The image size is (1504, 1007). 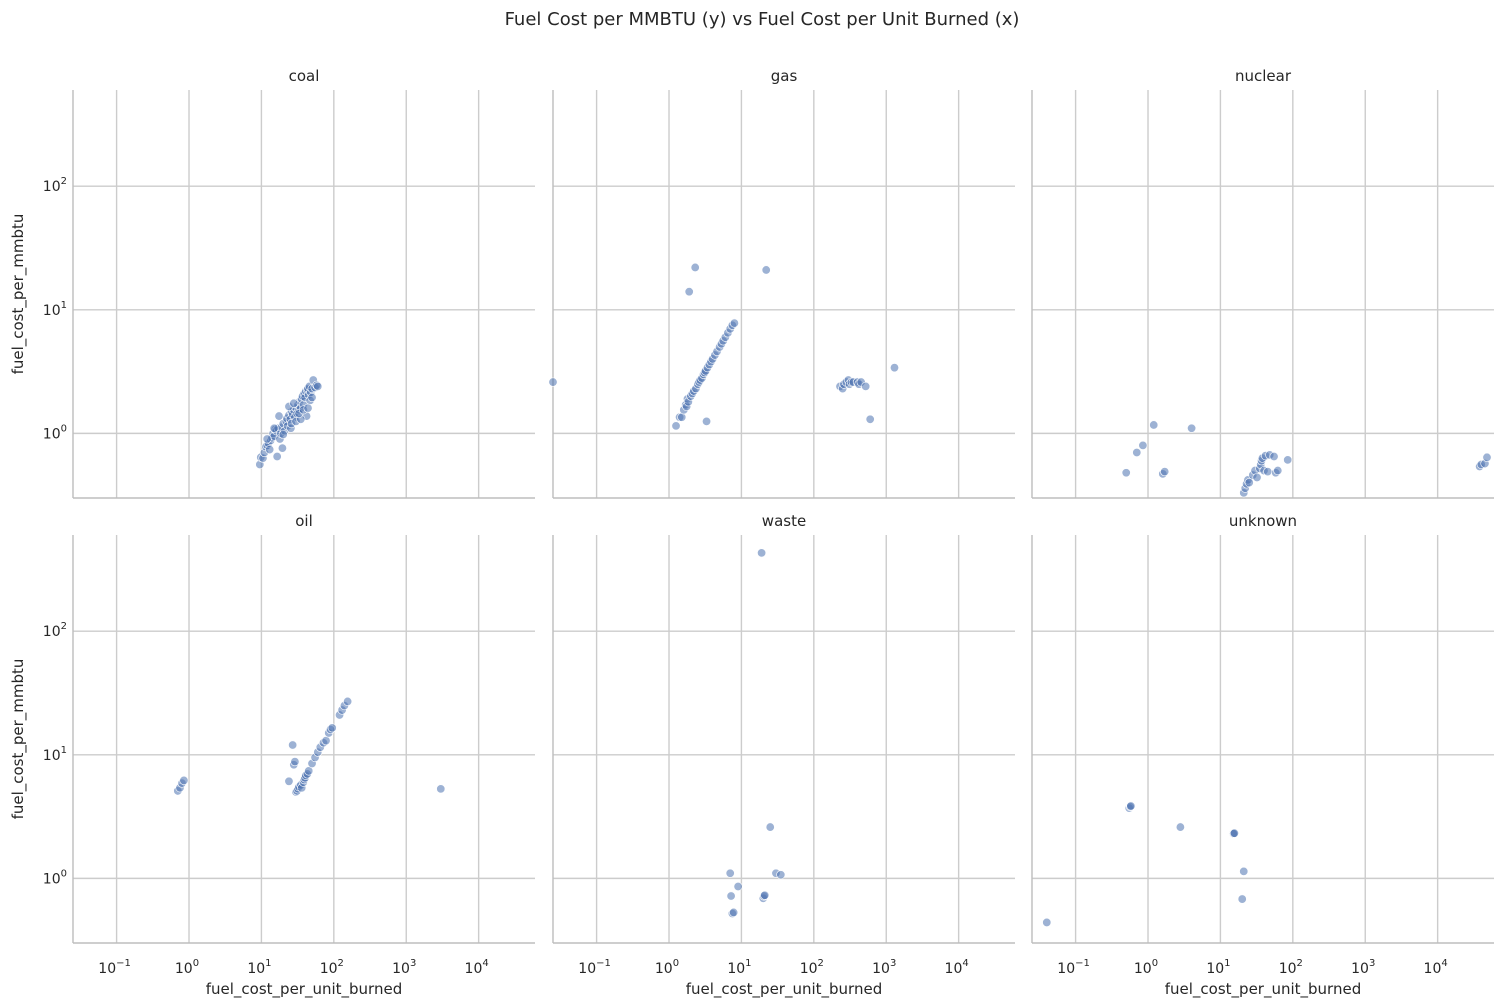 What do you see at coordinates (781, 283) in the screenshot?
I see `facet-gas: gas` at bounding box center [781, 283].